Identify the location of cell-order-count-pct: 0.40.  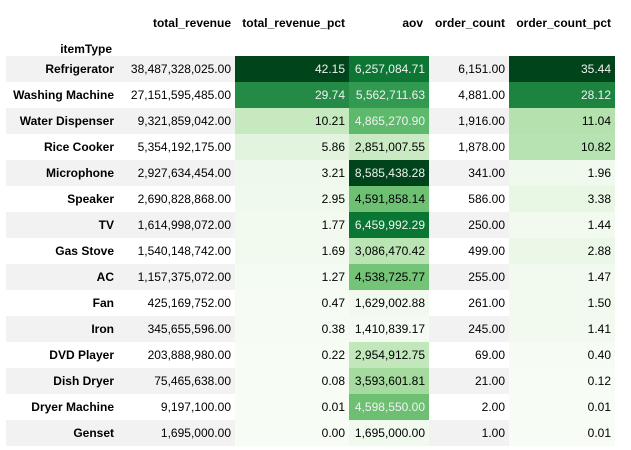
(562, 355).